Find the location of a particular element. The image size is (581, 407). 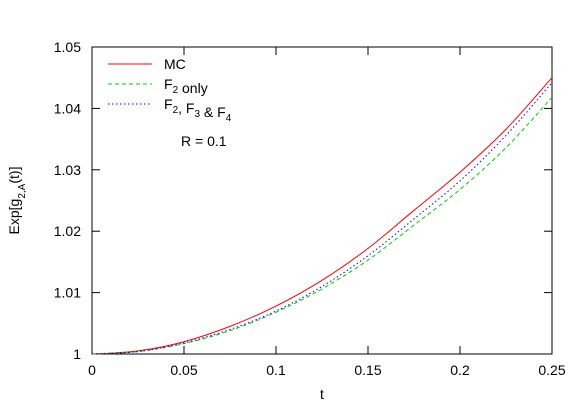

legend-label: F2, F3 & F4 is located at coordinates (198, 110).